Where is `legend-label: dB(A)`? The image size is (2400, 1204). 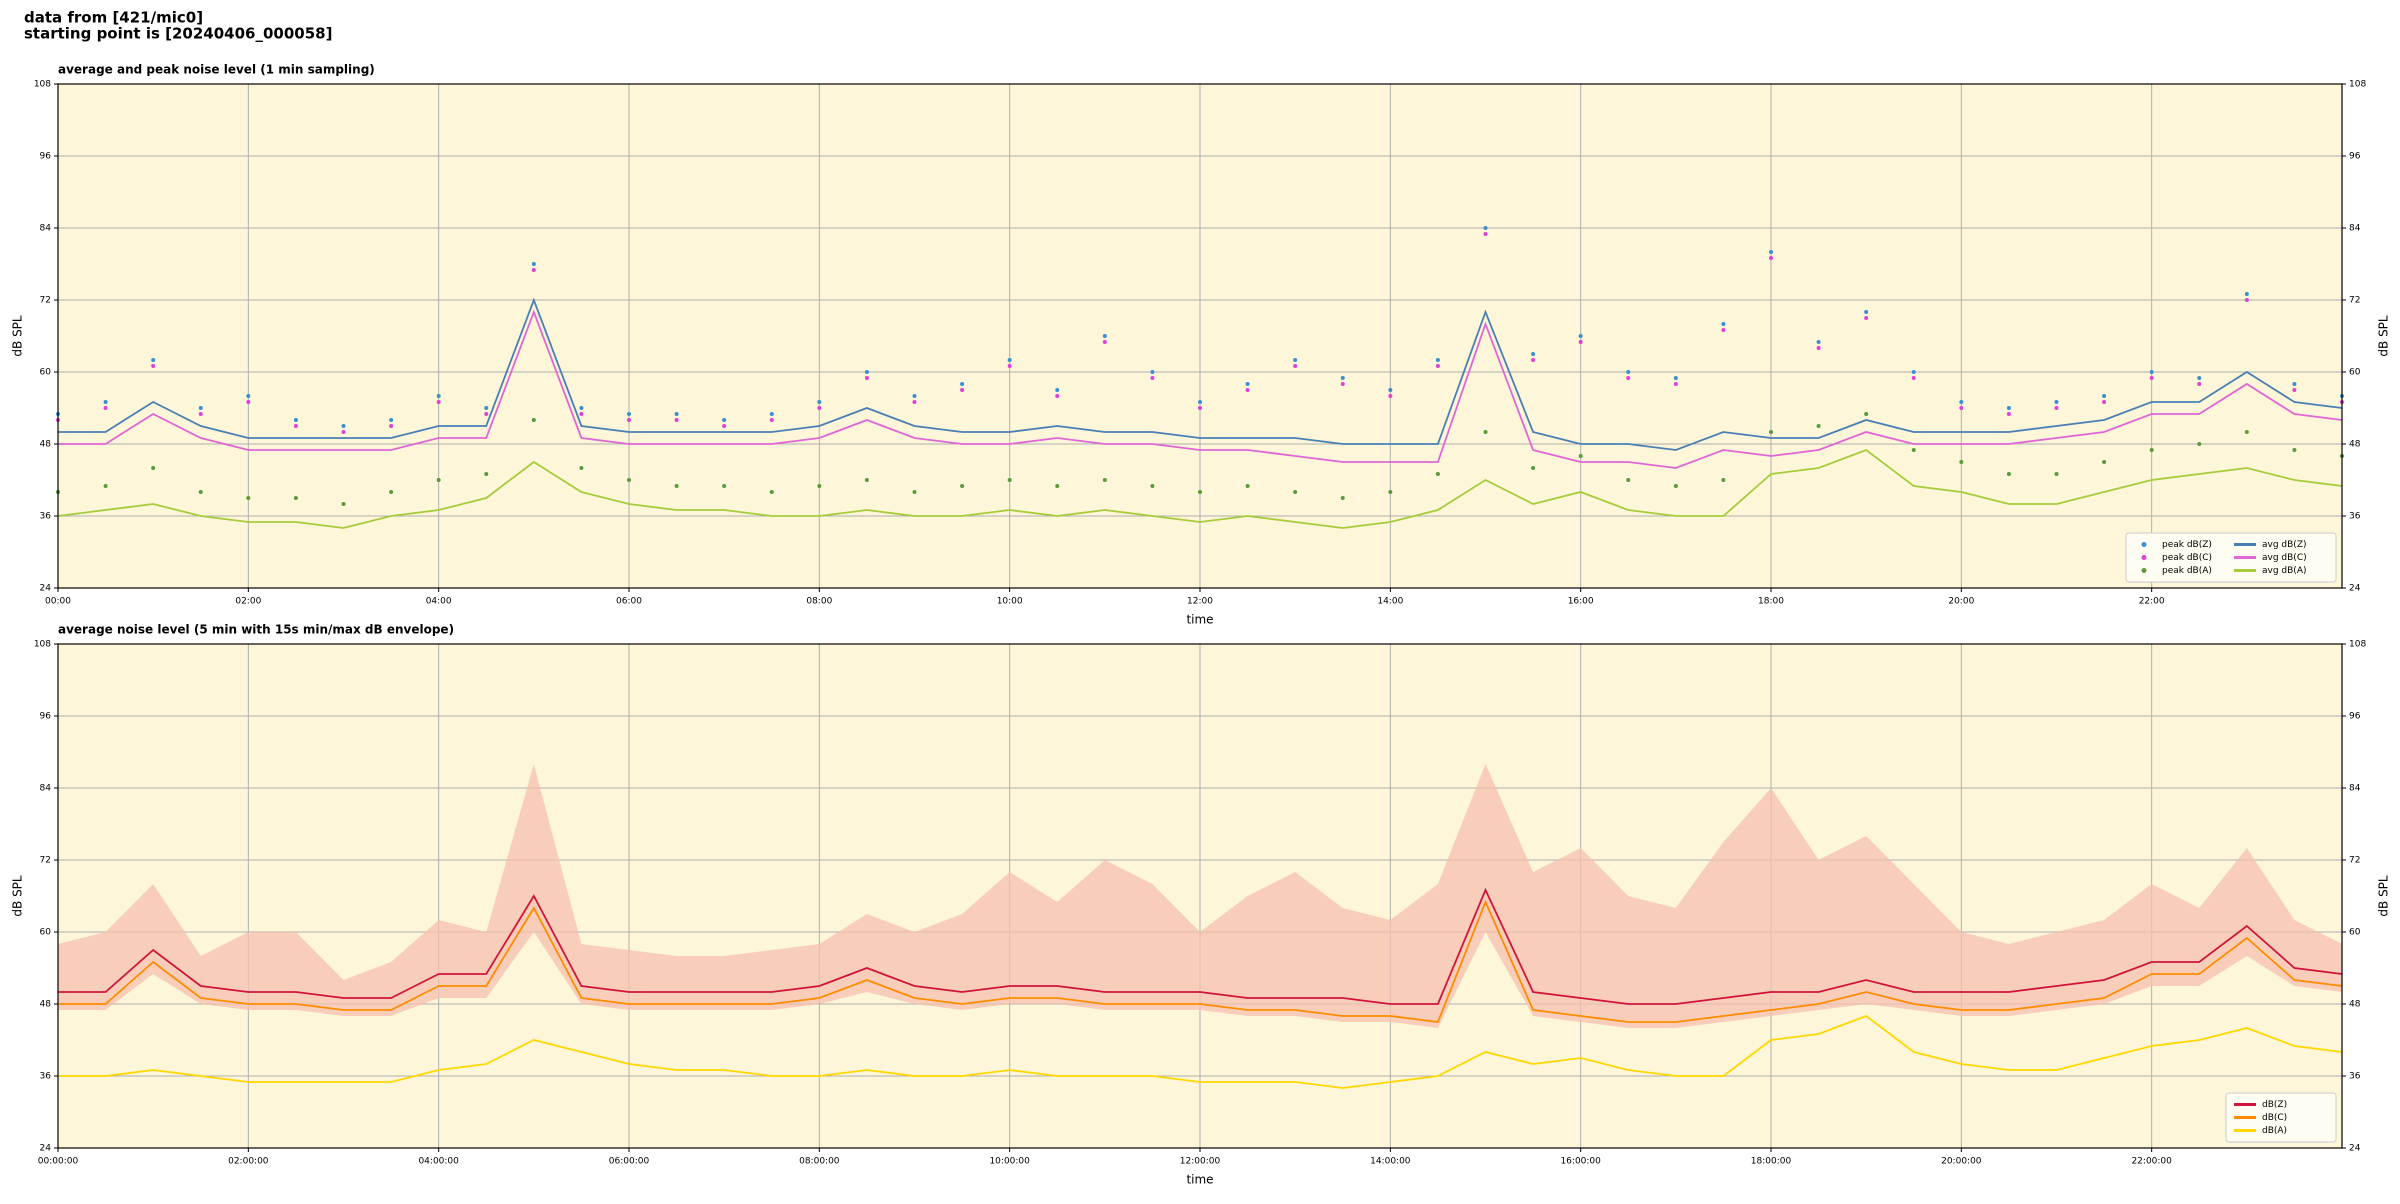
legend-label: dB(A) is located at coordinates (2274, 1131).